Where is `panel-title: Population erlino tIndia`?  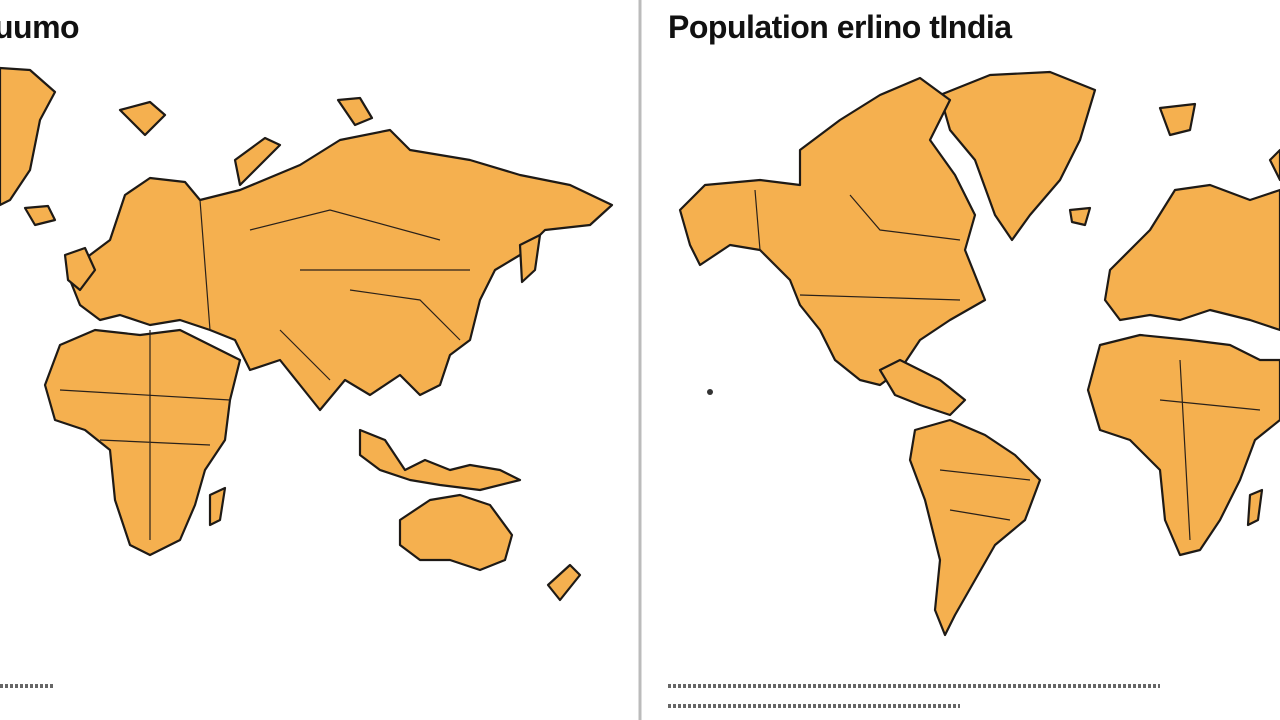
panel-title: Population erlino tIndia is located at coordinates (840, 27).